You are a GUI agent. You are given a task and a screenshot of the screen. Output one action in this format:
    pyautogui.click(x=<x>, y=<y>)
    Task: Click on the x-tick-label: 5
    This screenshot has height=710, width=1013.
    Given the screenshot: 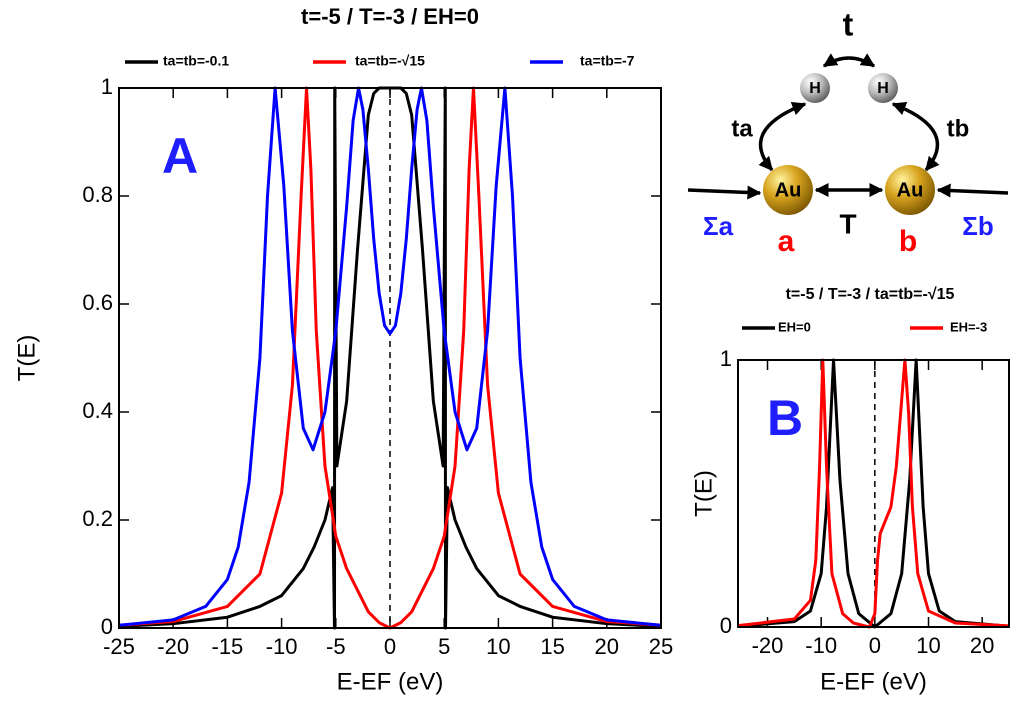 What is the action you would take?
    pyautogui.click(x=444, y=646)
    